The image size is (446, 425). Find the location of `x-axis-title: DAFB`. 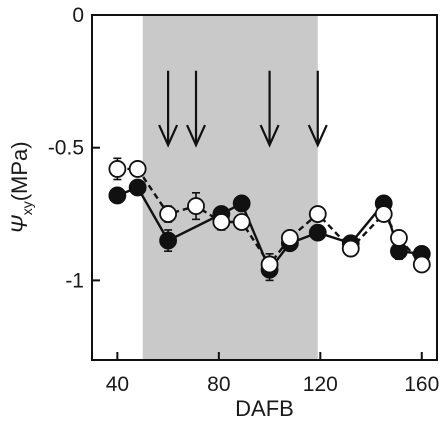

x-axis-title: DAFB is located at coordinates (264, 408).